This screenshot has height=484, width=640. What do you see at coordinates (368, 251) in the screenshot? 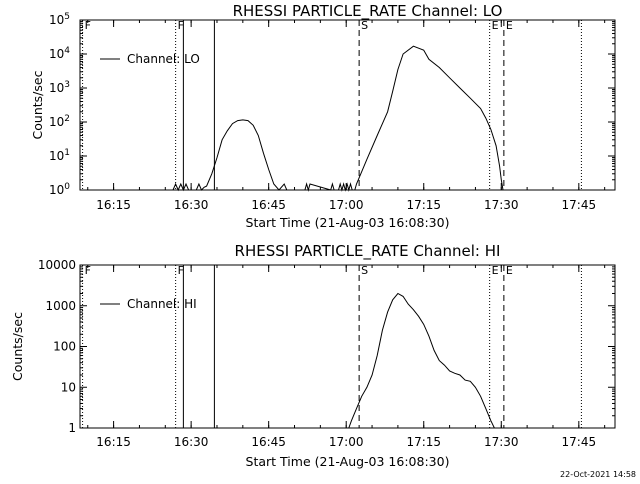
I see `chart-title: RHESSI PARTICLE_RATE Channel: HI` at bounding box center [368, 251].